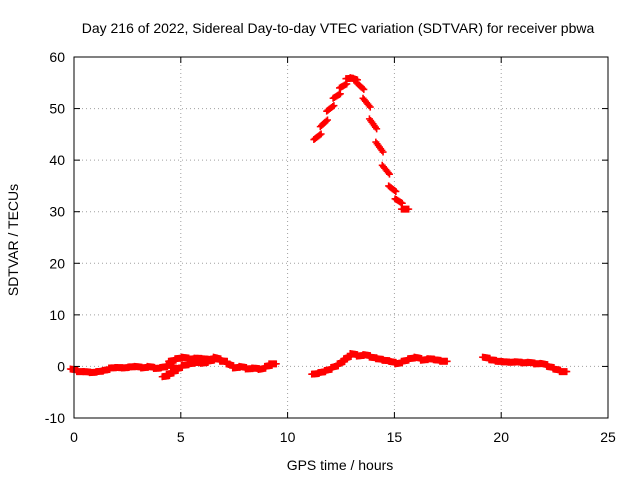 The width and height of the screenshot is (640, 480). I want to click on x-tick-label: 0, so click(74, 437).